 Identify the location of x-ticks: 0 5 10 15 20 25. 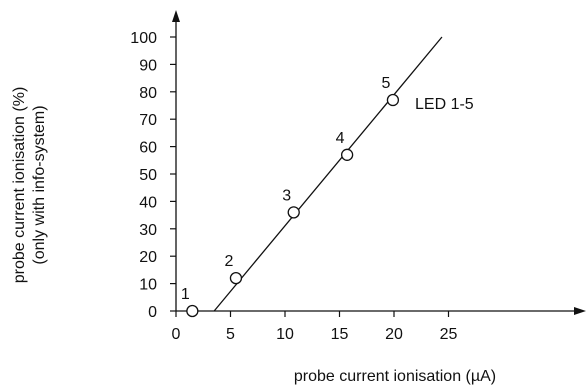
(315, 327).